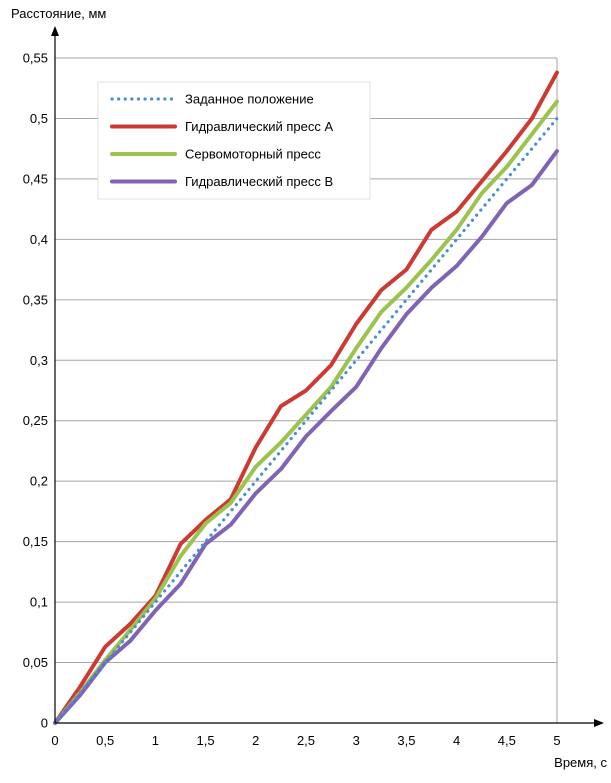 The image size is (611, 783). Describe the element at coordinates (35, 541) in the screenshot. I see `y-tick-label: 0,15` at that location.